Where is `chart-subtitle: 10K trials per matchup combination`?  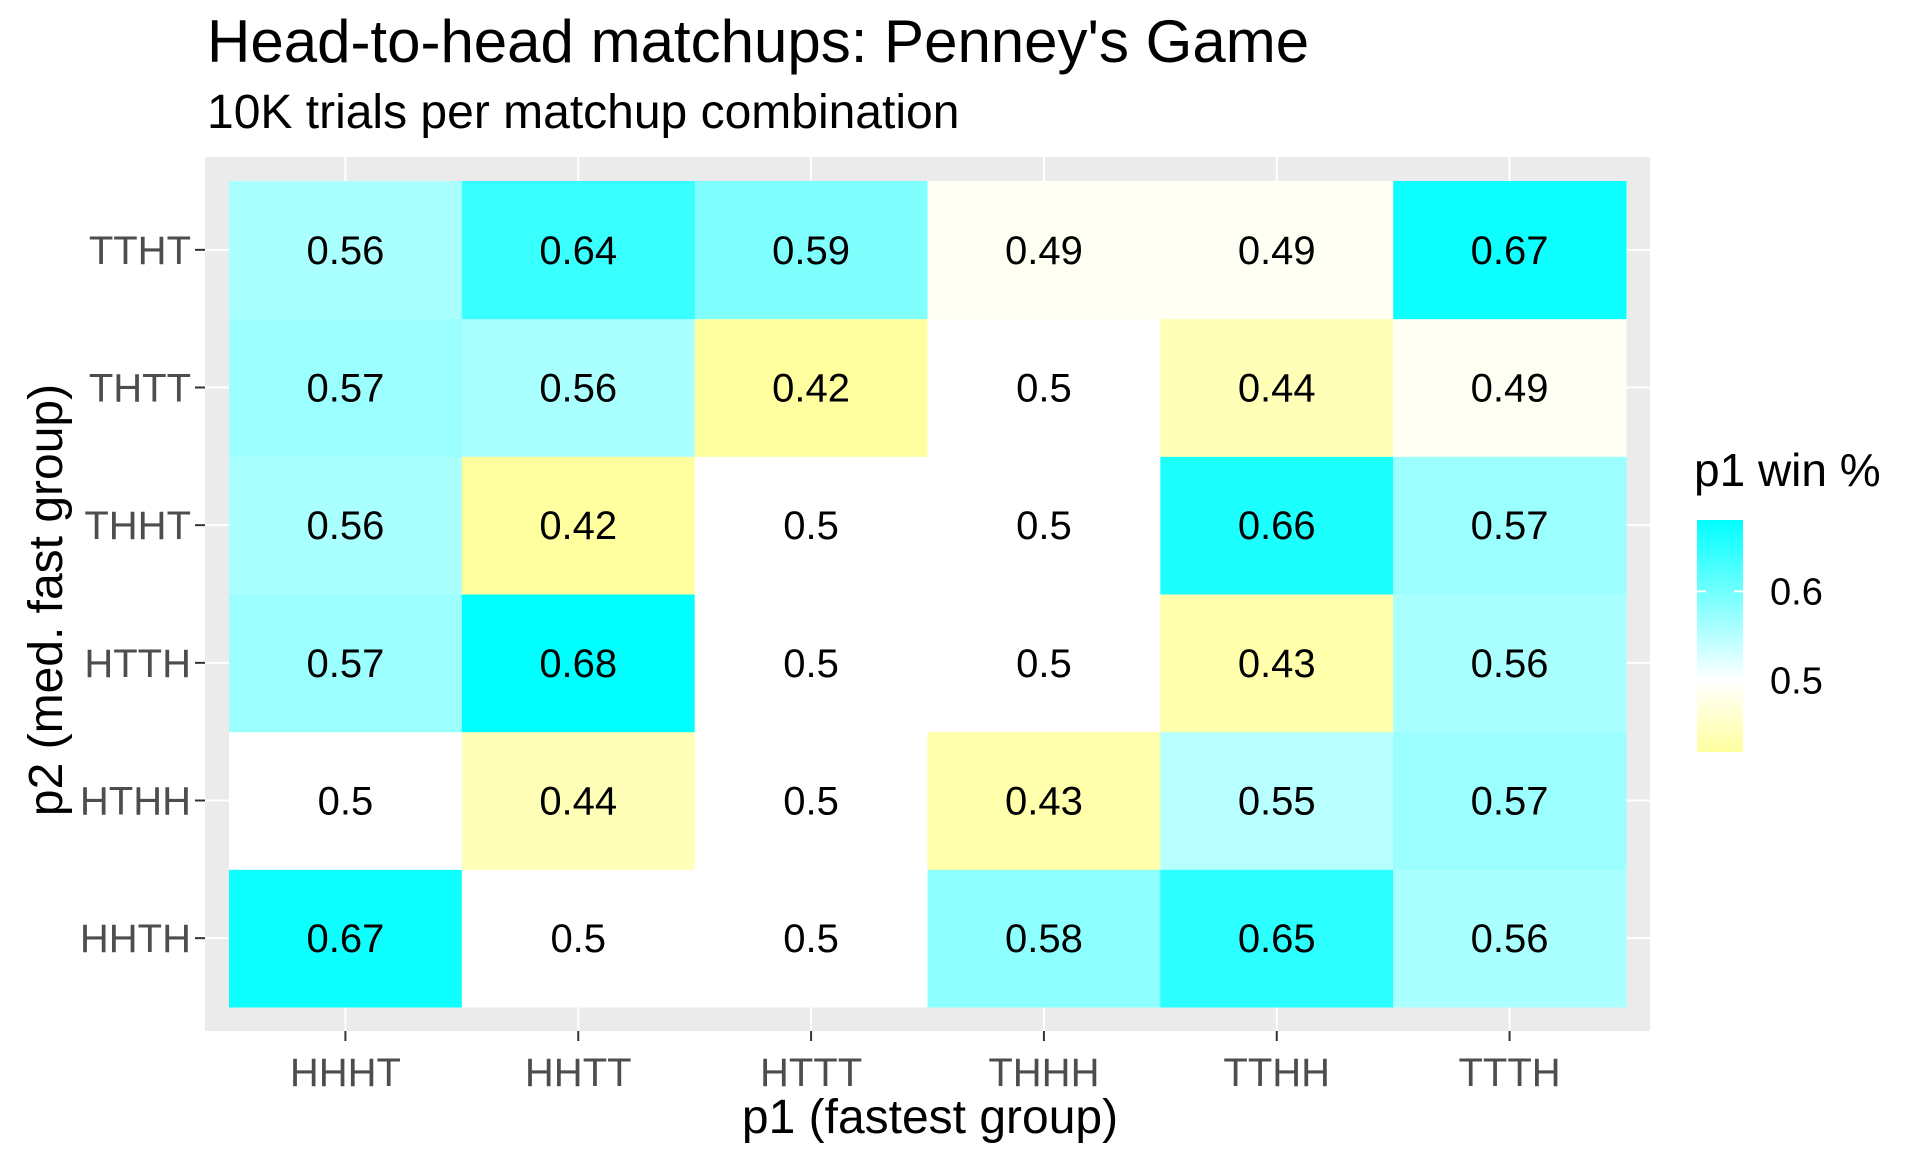 chart-subtitle: 10K trials per matchup combination is located at coordinates (583, 112).